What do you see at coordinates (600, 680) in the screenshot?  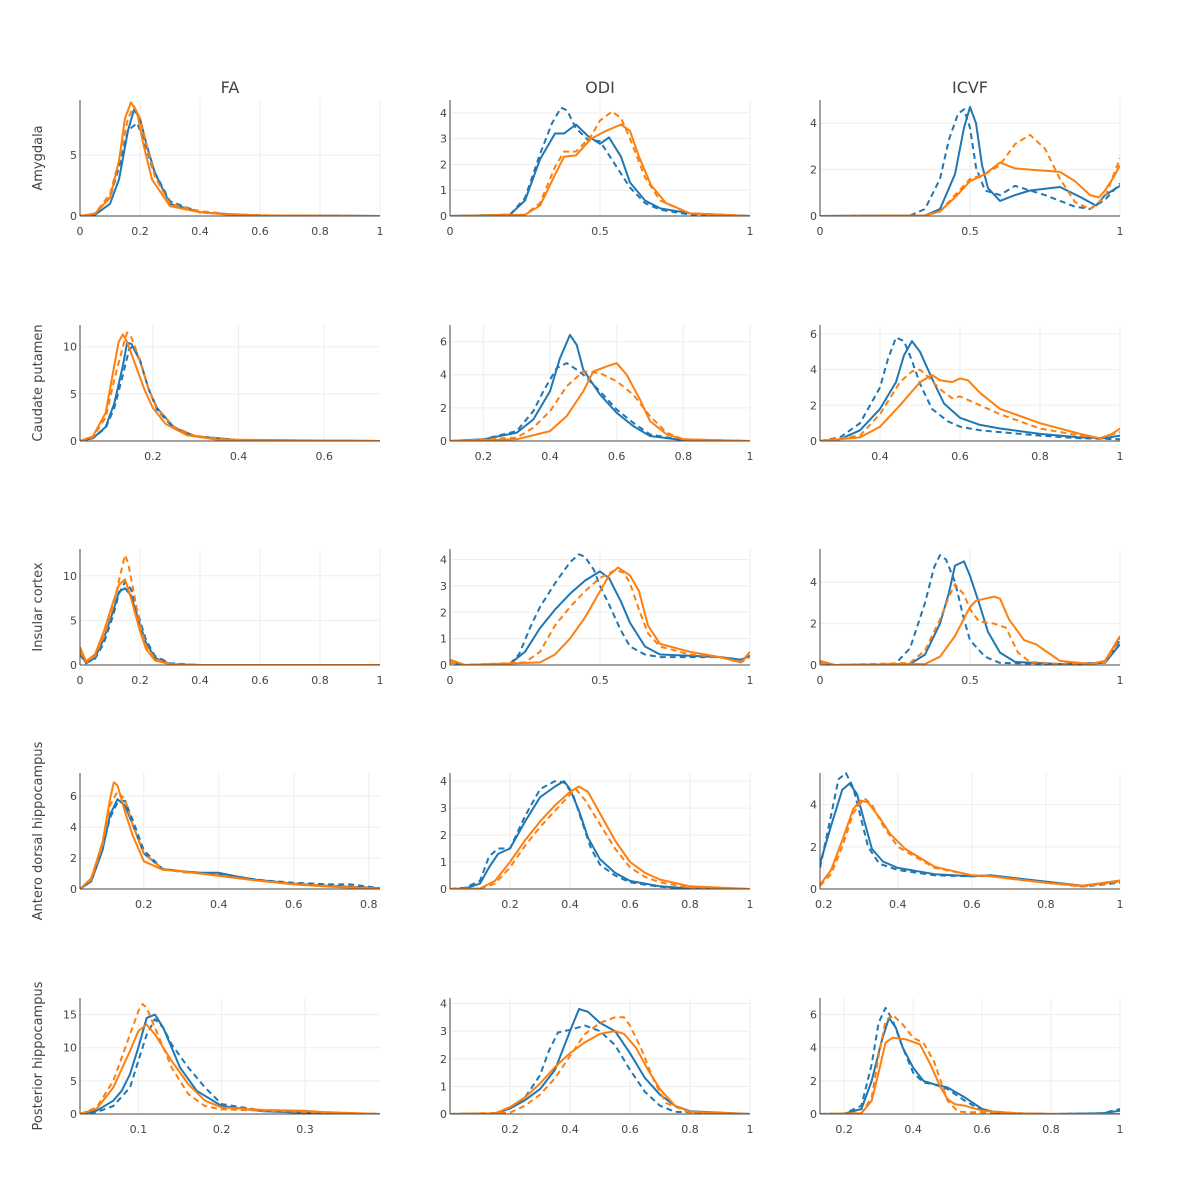 I see `x-tick-label: 0.5` at bounding box center [600, 680].